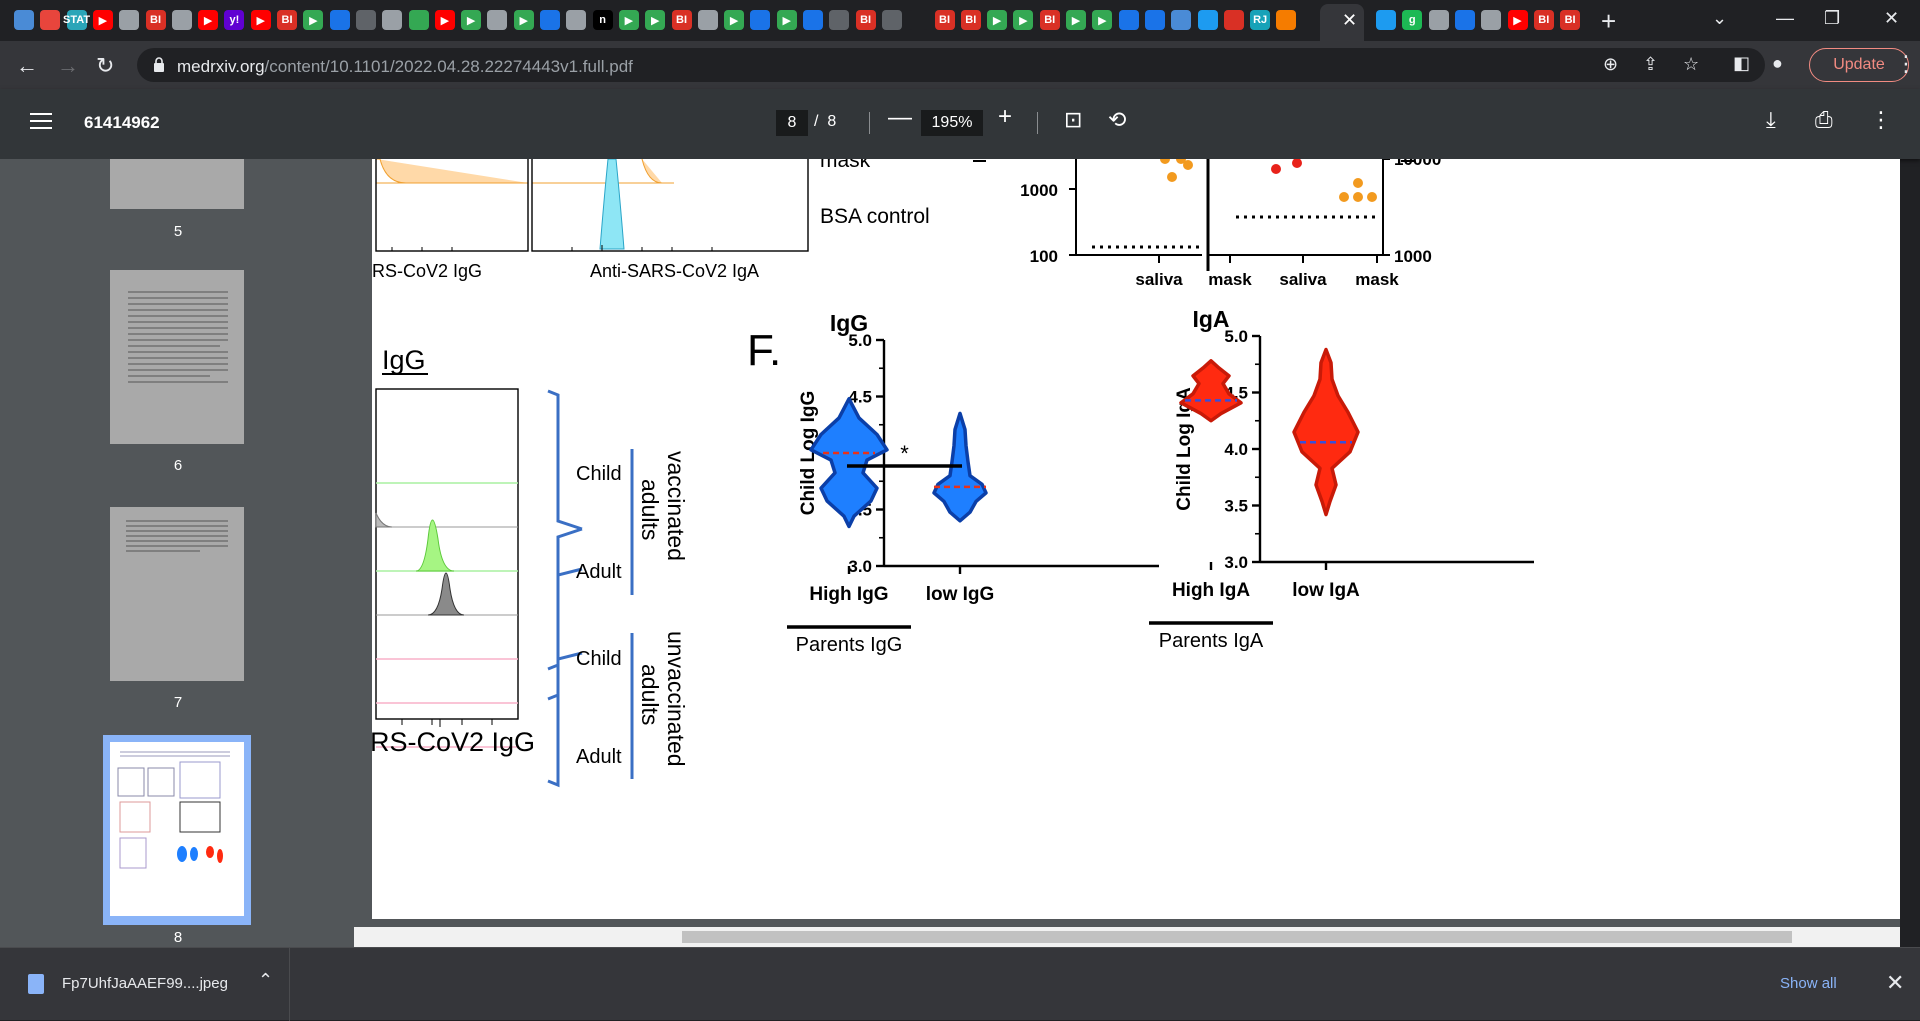 Image resolution: width=1920 pixels, height=1021 pixels. I want to click on stat-icon: STAT, so click(76, 20).